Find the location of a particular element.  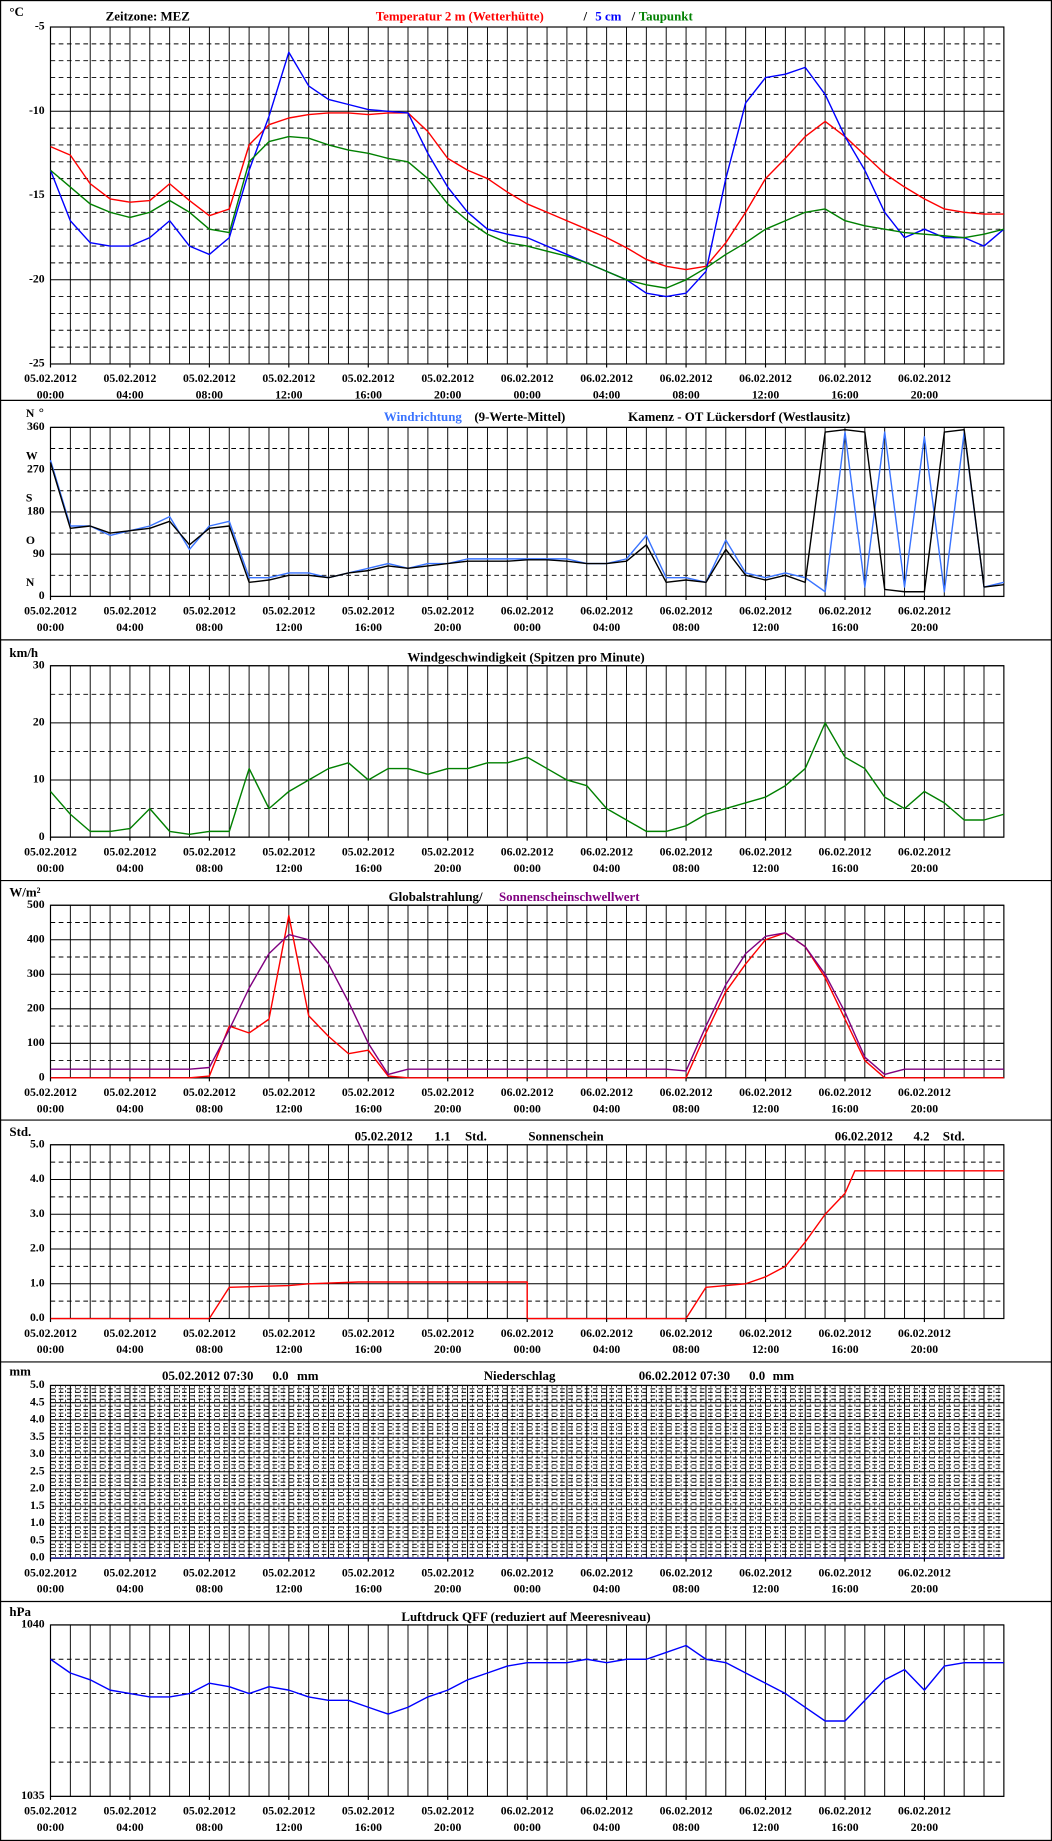

chart-title: Niederschlag is located at coordinates (520, 1375).